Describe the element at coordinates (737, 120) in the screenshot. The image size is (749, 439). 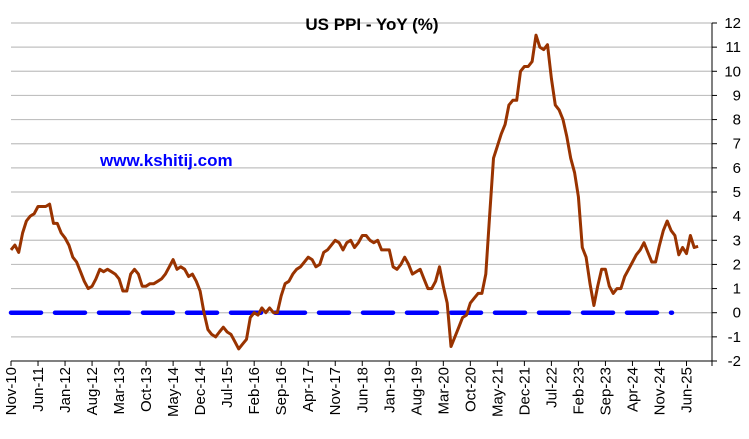
I see `y-tick-label: 8` at that location.